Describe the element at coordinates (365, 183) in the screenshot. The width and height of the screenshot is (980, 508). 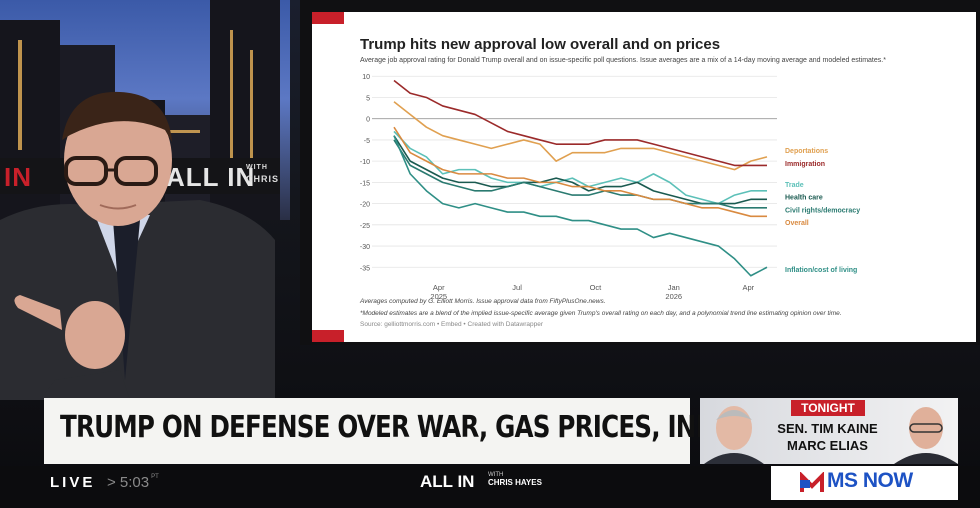
I see `y-tick-label: -15` at that location.